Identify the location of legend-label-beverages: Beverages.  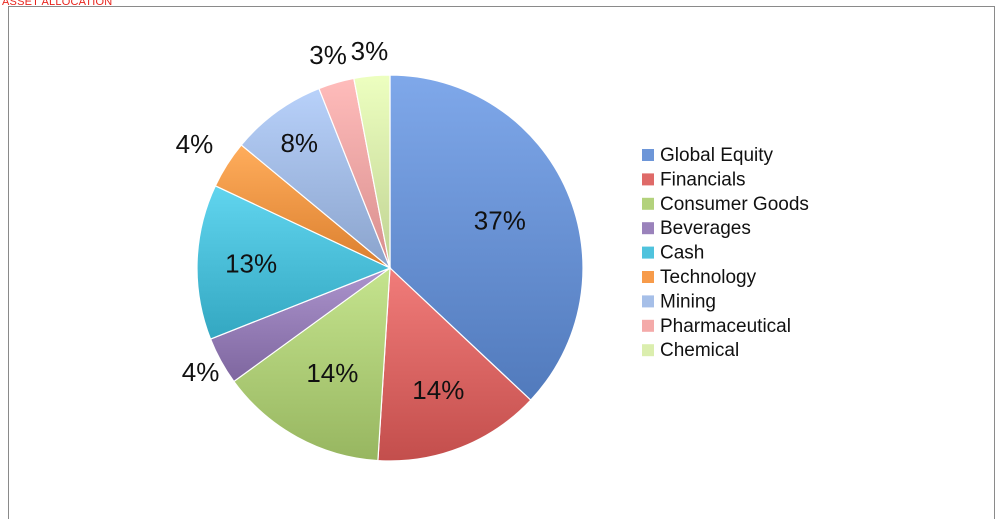
(705, 228).